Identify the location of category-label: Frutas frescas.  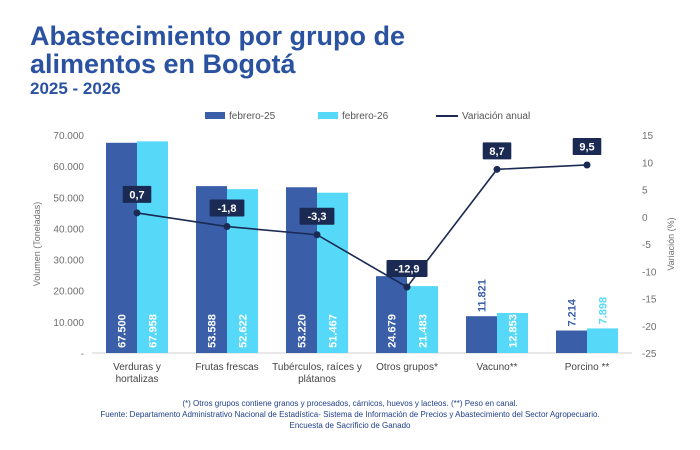
(226, 367).